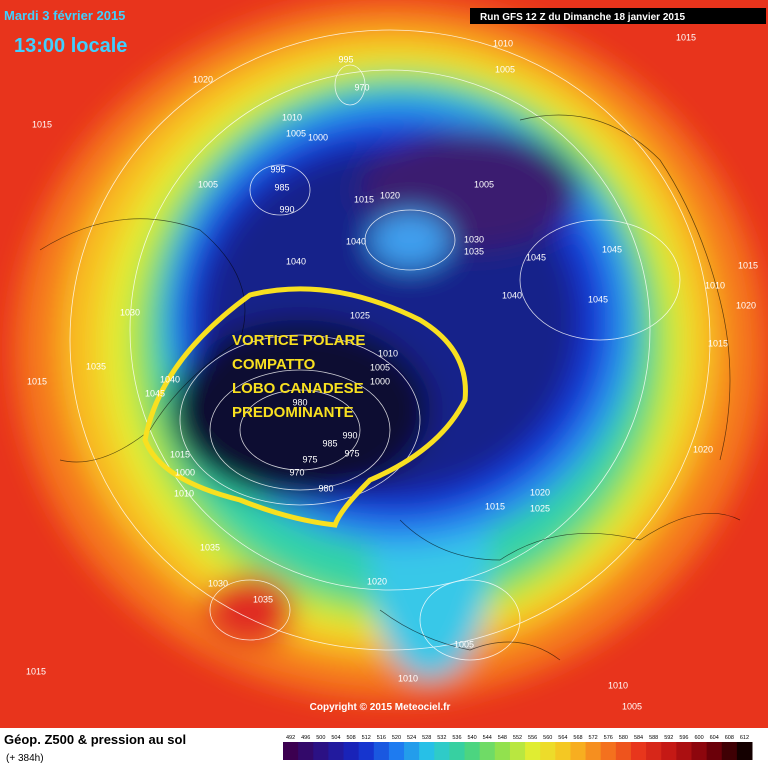 This screenshot has height=768, width=768. I want to click on annotation-line: LOBO CANADESE, so click(298, 388).